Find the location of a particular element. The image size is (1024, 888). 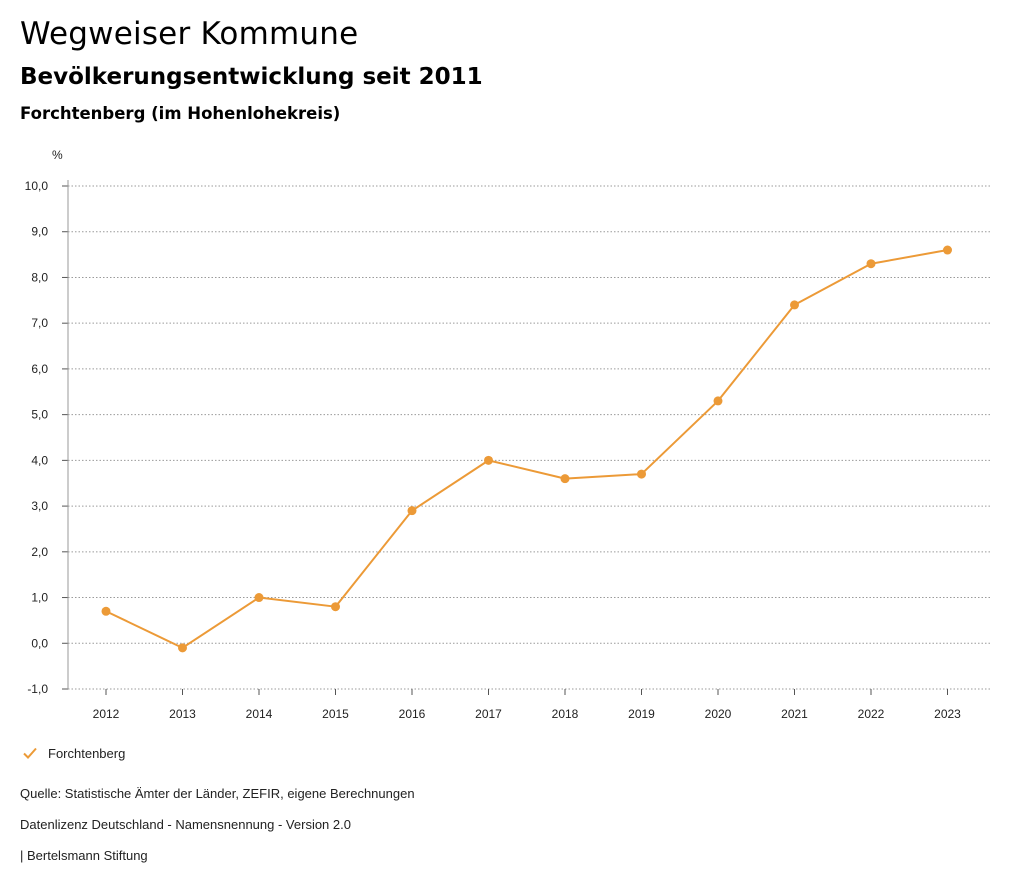

x-tick-label: 2017 is located at coordinates (488, 714).